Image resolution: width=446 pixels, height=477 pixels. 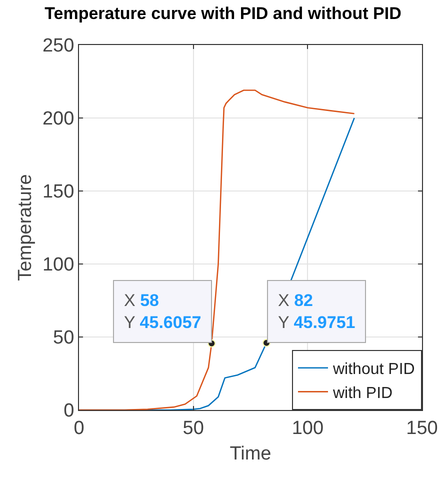 I want to click on y-tick-label: 150, so click(x=58, y=192).